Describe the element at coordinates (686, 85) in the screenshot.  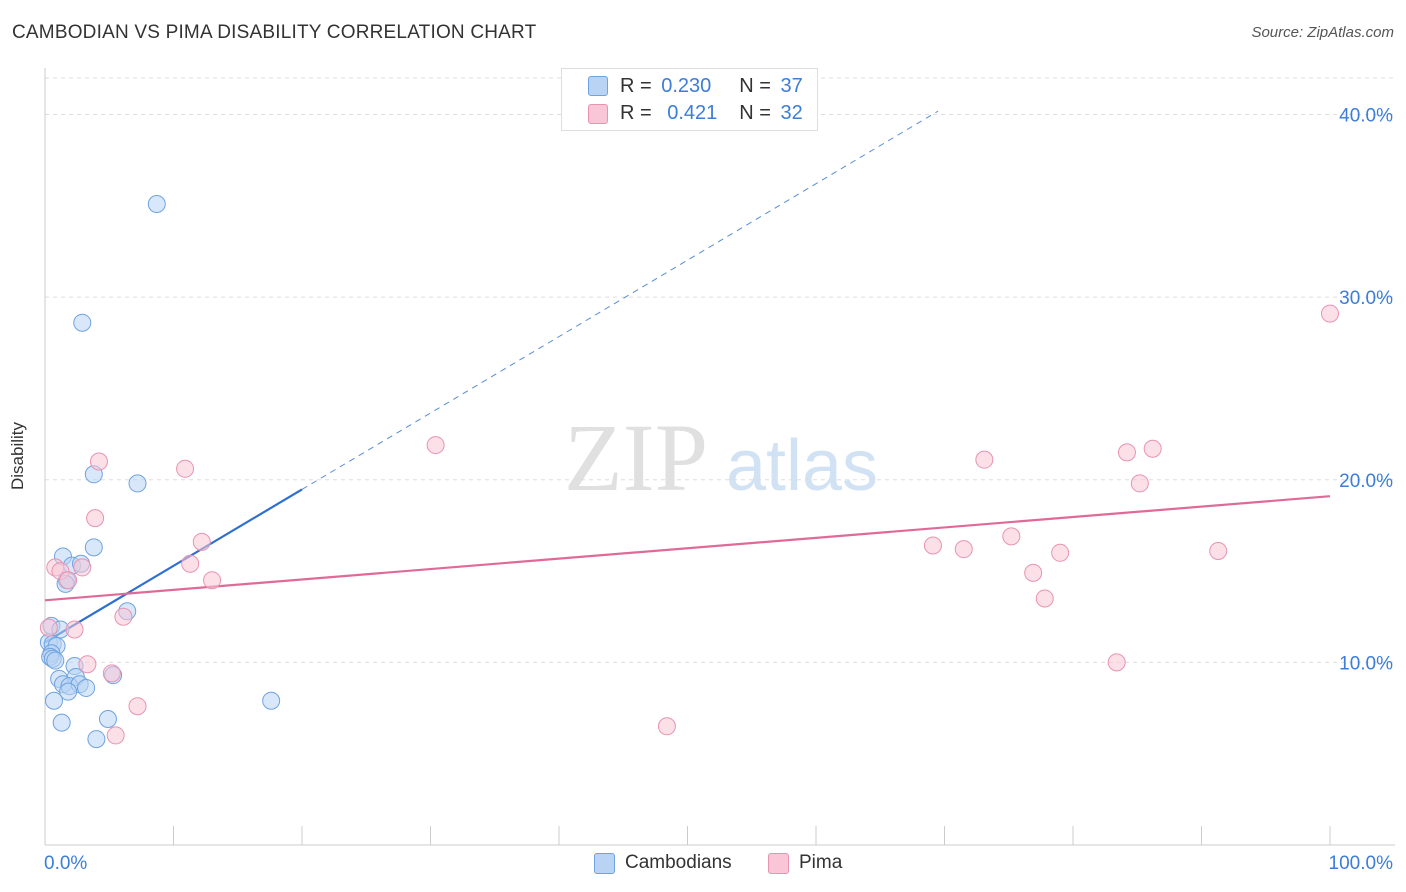
I see `r-value: 0.230` at that location.